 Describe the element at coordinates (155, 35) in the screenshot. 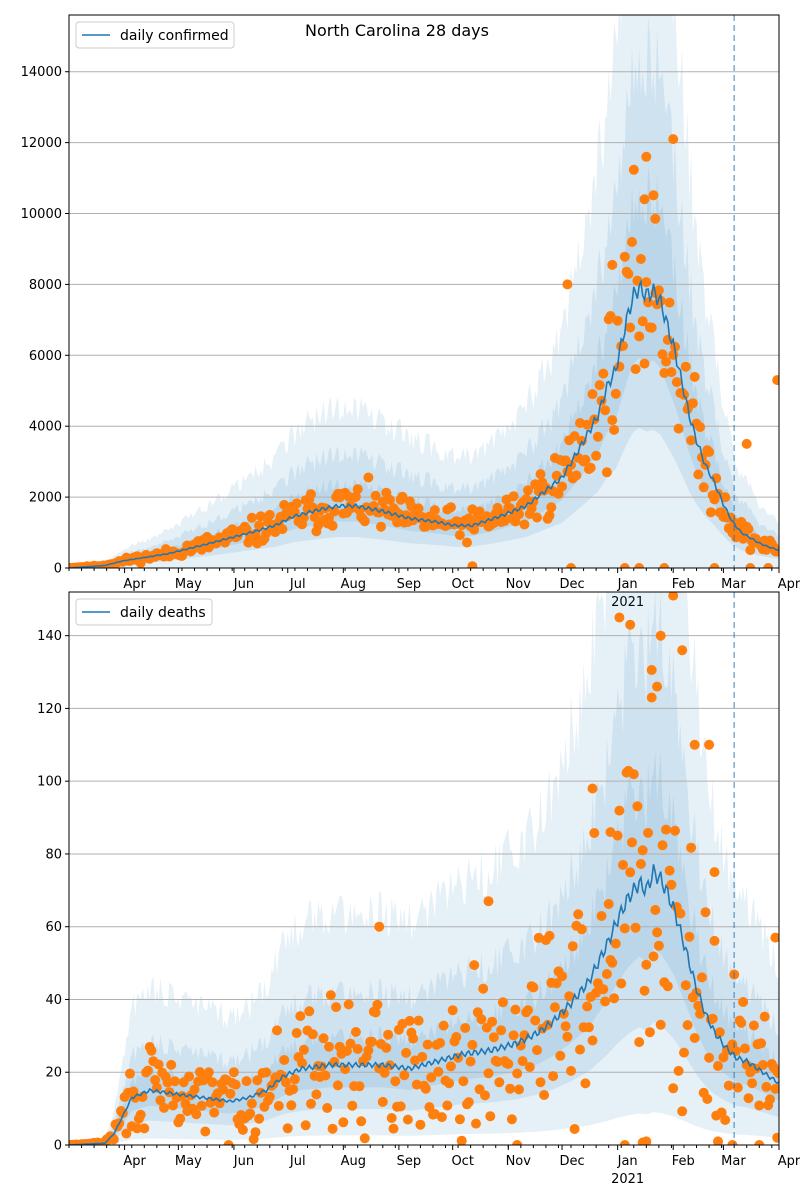

I see `legend-box` at that location.